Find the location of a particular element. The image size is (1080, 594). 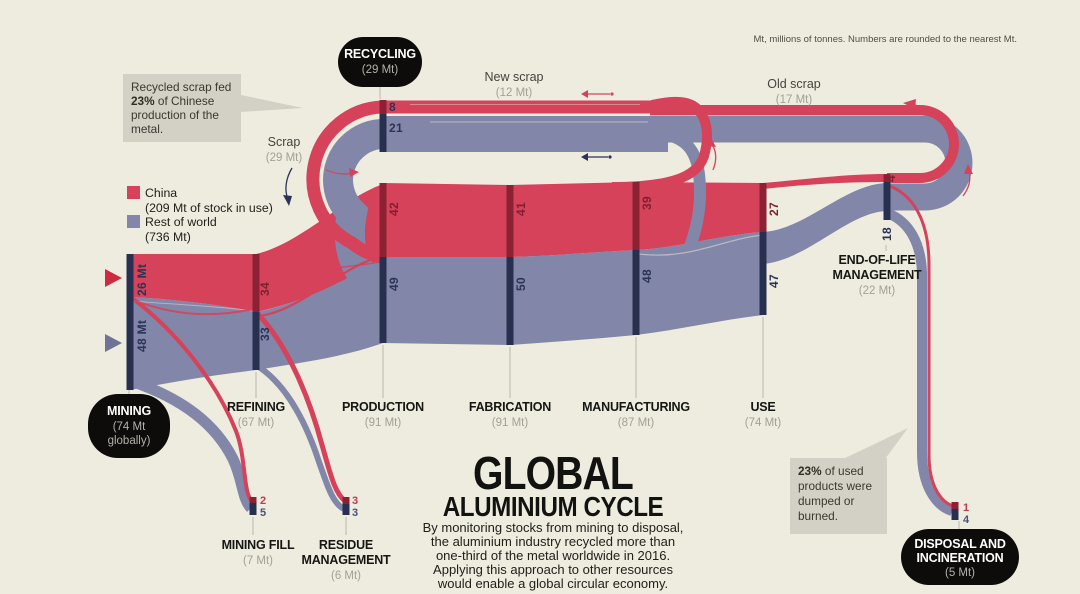

value-mining-china: 26 Mt is located at coordinates (142, 280).